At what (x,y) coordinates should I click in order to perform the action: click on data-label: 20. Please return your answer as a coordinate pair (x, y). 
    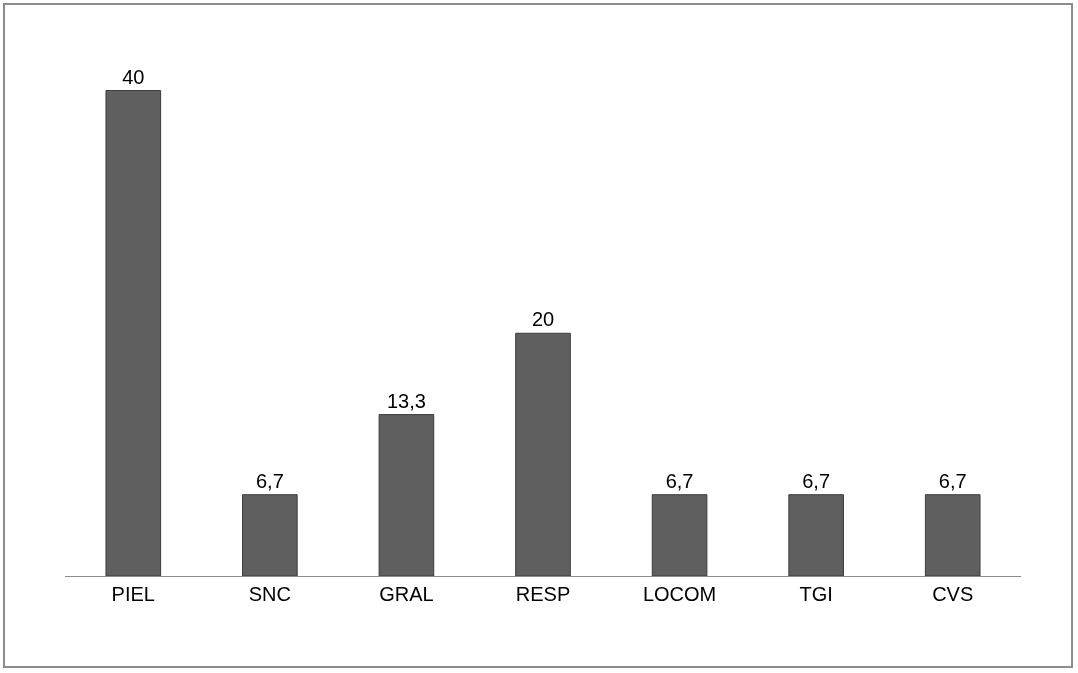
    Looking at the image, I should click on (543, 319).